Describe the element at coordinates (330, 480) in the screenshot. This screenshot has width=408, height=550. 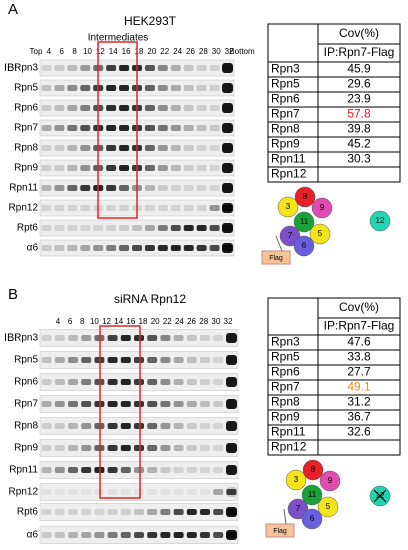
I see `subunit-label: 9` at that location.